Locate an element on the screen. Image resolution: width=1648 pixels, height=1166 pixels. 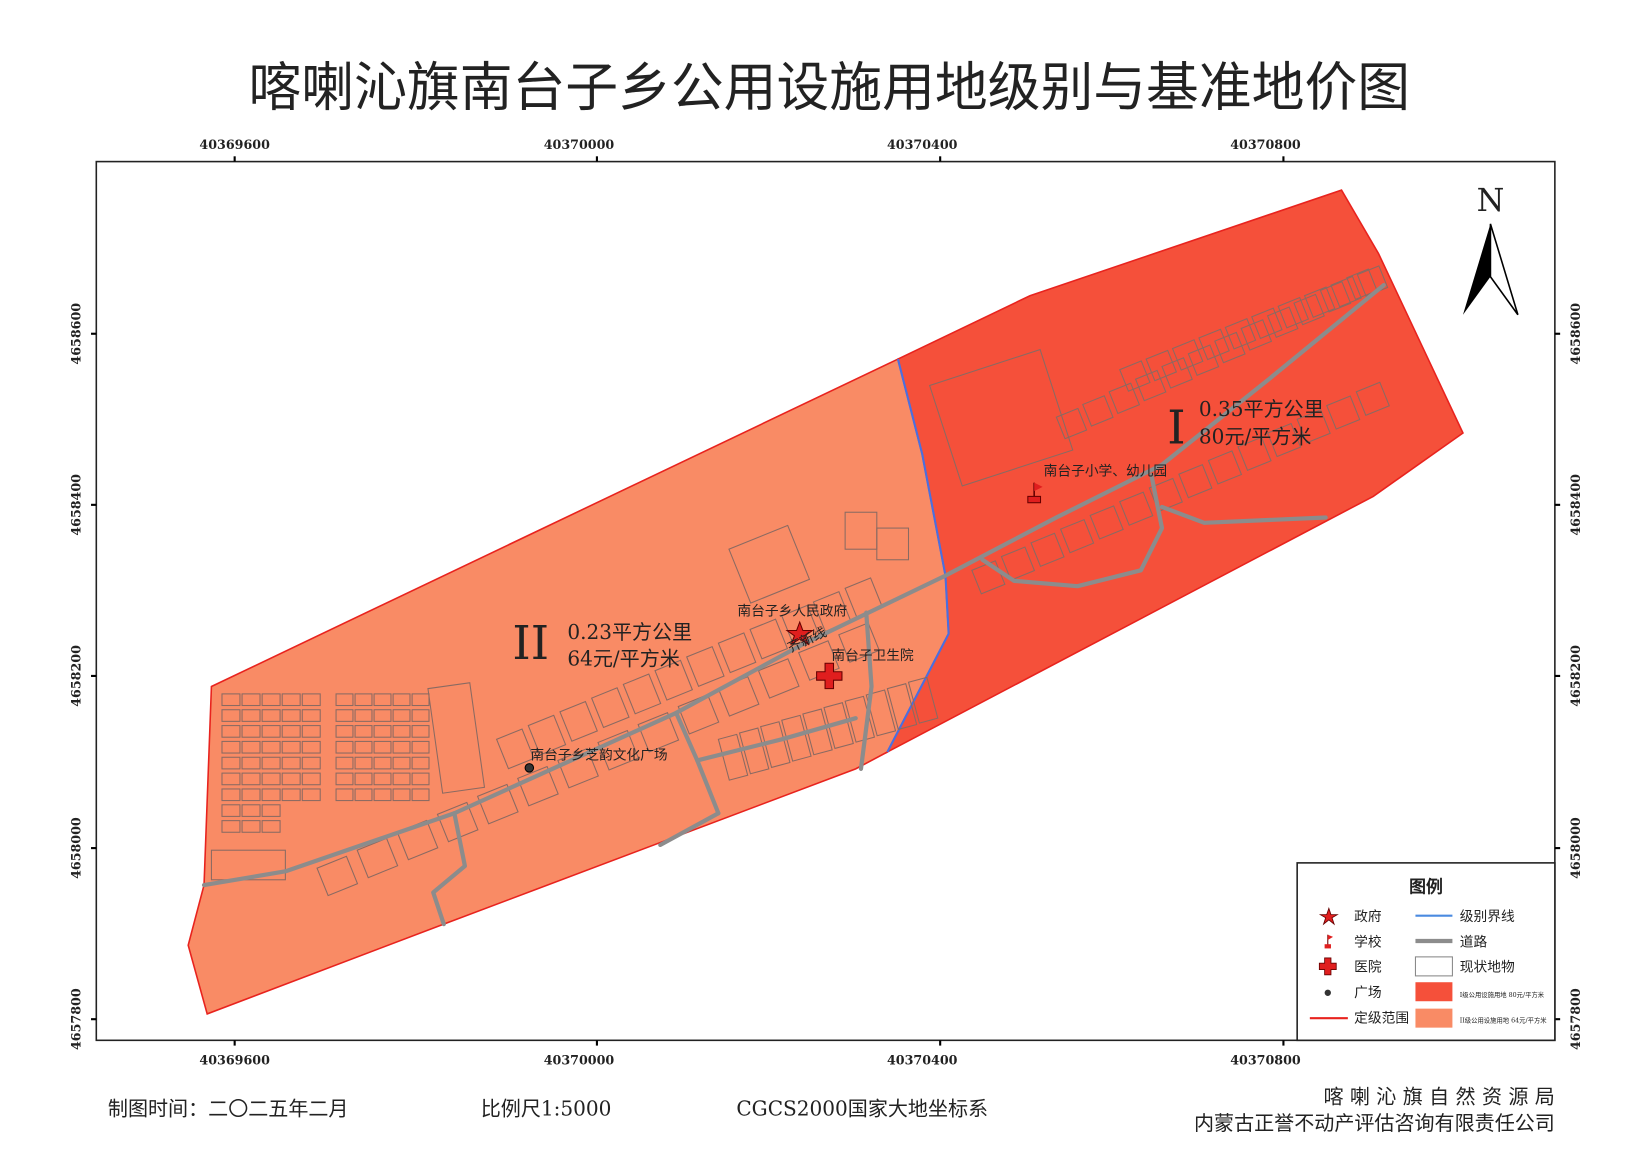
svg-text: I级公用设施用地 80元/平方米 is located at coordinates (1502, 994).